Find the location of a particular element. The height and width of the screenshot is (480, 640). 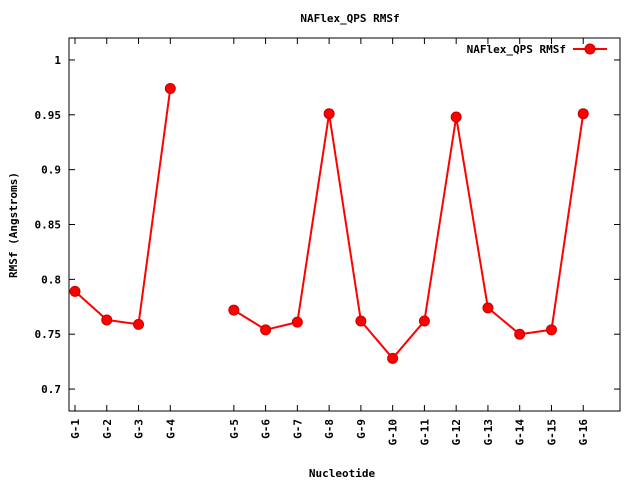

y-axis-label: RMSf (Angstroms) is located at coordinates (13, 225).